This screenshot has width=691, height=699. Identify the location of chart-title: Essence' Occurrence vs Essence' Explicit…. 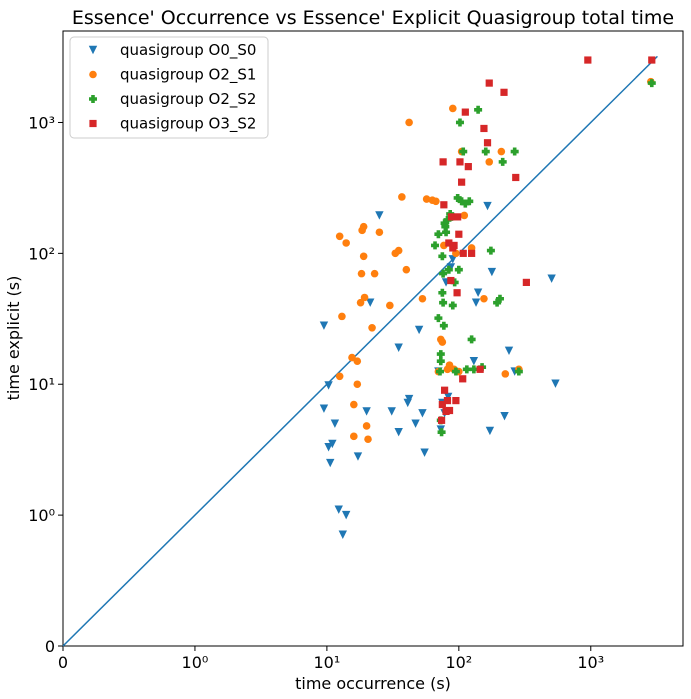
(373, 18).